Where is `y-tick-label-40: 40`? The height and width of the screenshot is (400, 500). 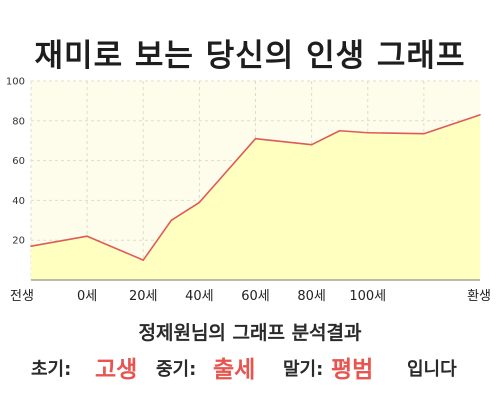
y-tick-label-40: 40 is located at coordinates (18, 201).